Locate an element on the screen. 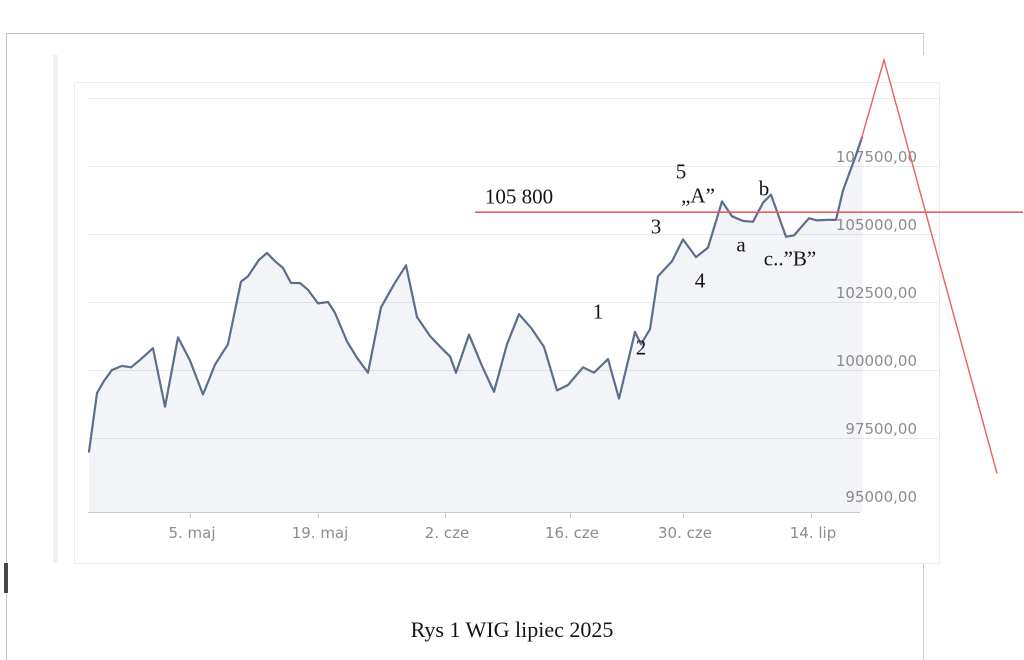 The height and width of the screenshot is (660, 1024). x-axis-label: 5. maj is located at coordinates (192, 533).